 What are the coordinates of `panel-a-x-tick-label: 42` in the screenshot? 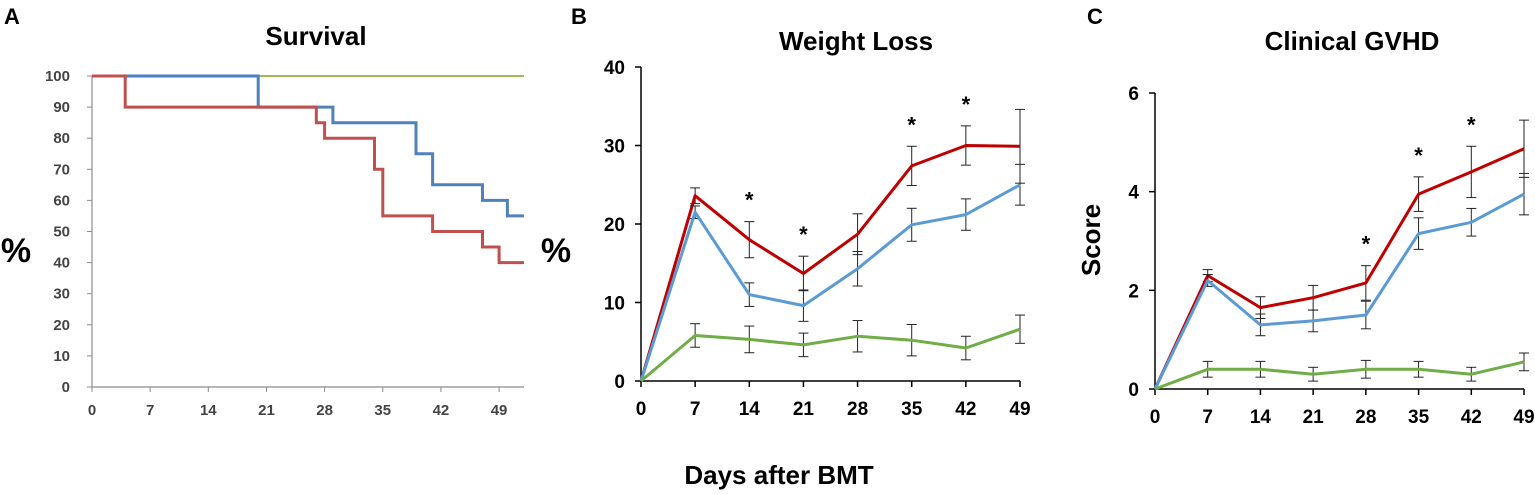 It's located at (441, 410).